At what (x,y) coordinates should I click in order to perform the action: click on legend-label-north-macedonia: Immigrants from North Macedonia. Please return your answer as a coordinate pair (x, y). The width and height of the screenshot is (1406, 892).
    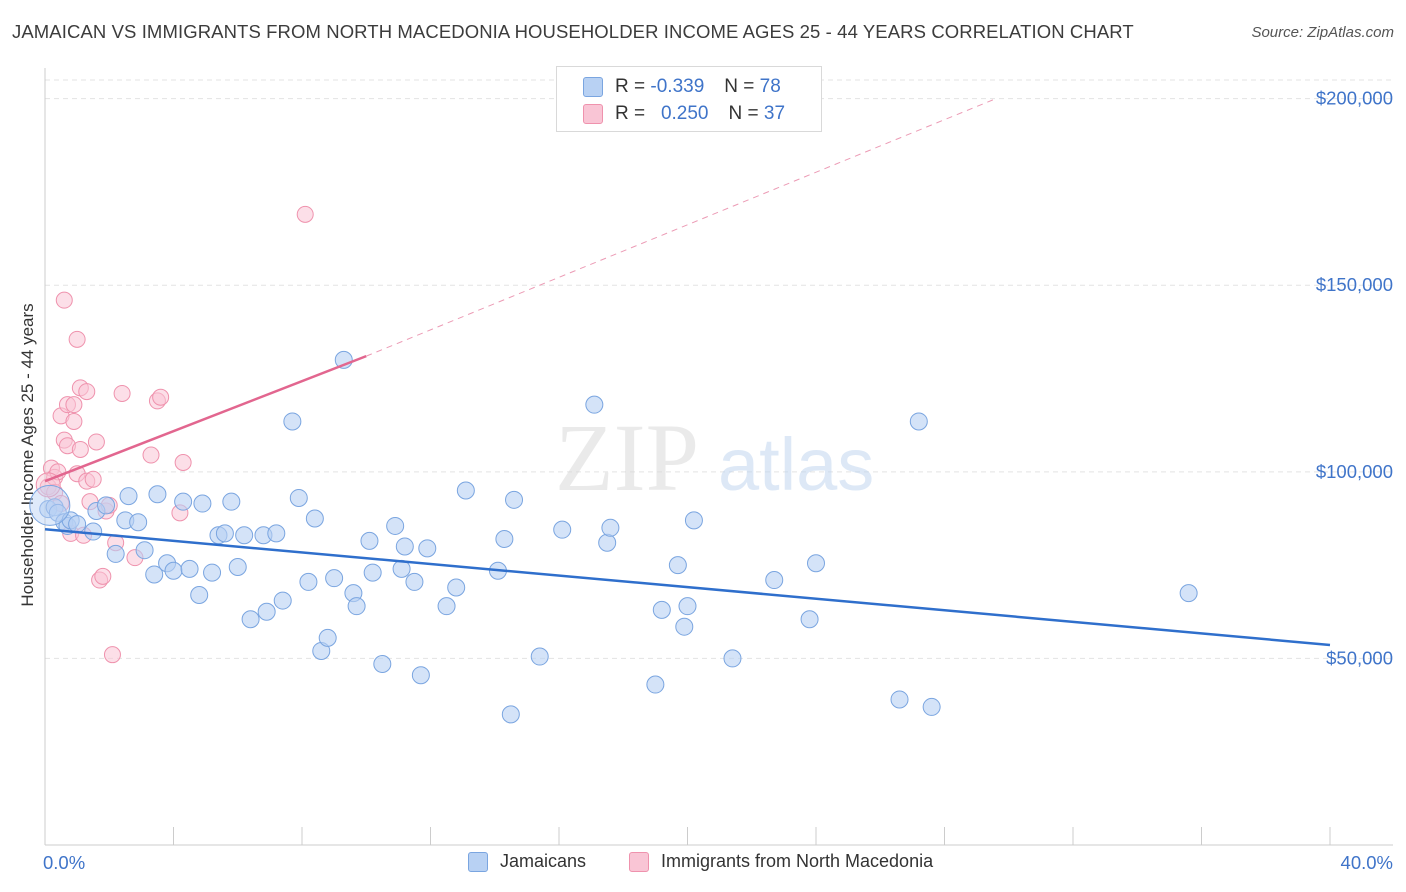
    Looking at the image, I should click on (797, 861).